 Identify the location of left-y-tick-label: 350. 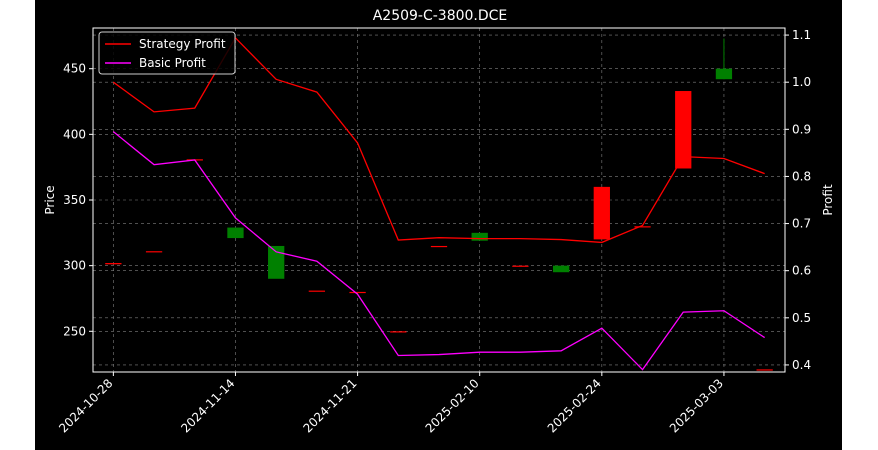
(74, 200).